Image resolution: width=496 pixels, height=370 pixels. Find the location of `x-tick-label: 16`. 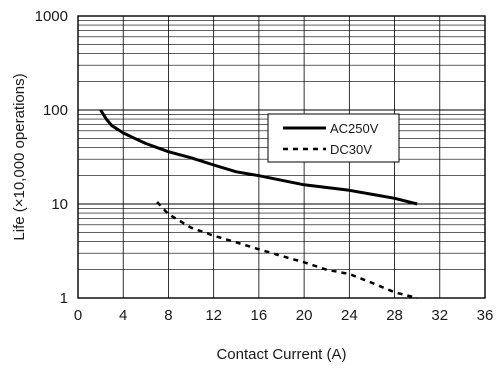

x-tick-label: 16 is located at coordinates (259, 315).